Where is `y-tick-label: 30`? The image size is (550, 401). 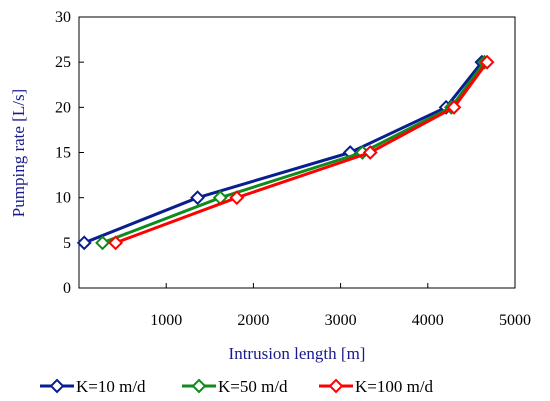
y-tick-label: 30 is located at coordinates (63, 17).